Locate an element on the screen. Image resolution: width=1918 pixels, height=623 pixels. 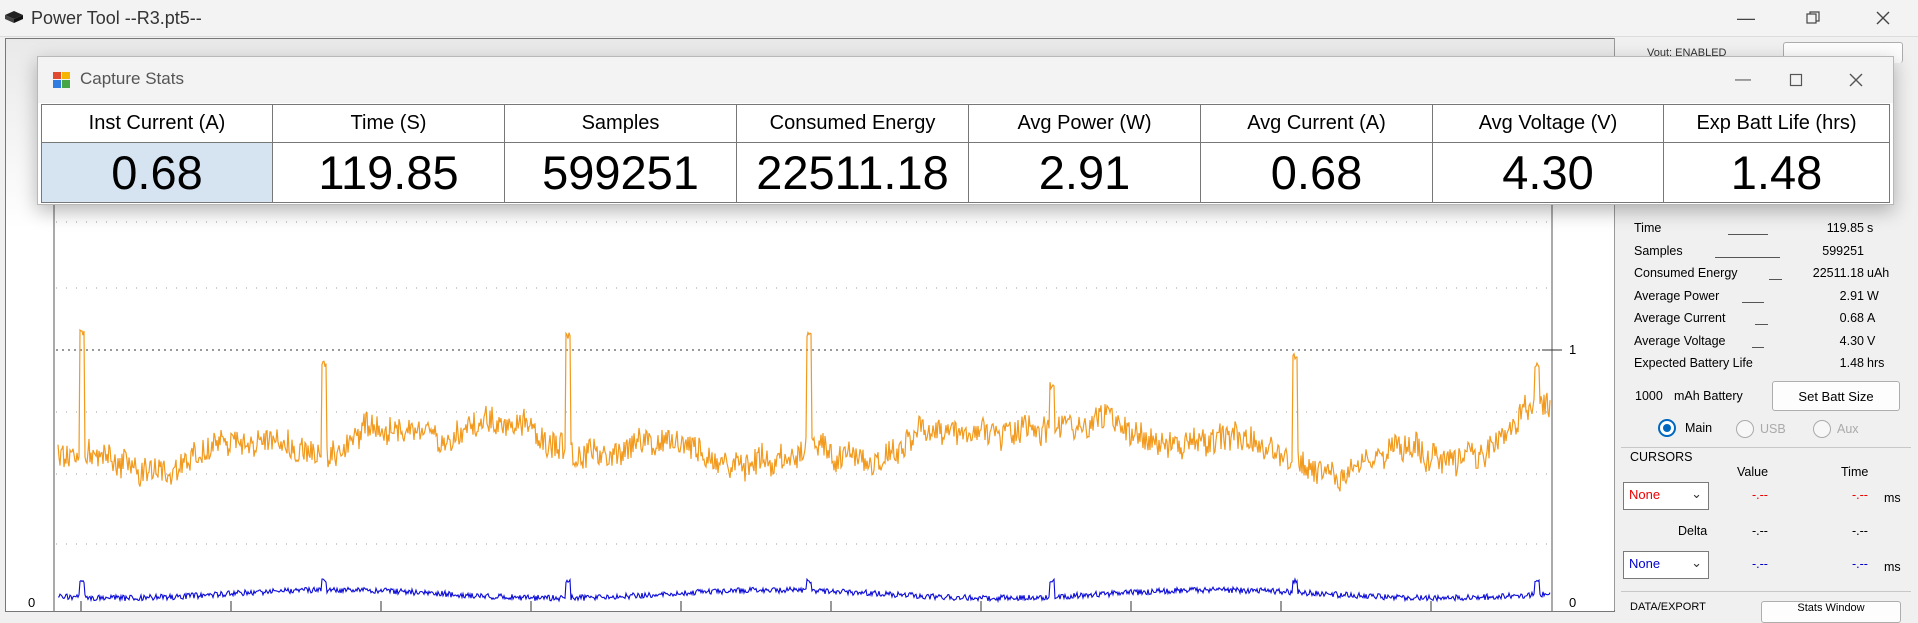
stats-column: Exp Batt Life (hrs) 1.48 is located at coordinates (1776, 153).